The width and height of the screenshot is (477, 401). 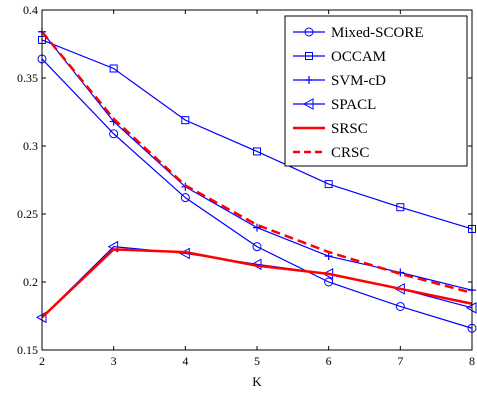 I want to click on y-tick-label: 0.35, so click(x=27, y=78).